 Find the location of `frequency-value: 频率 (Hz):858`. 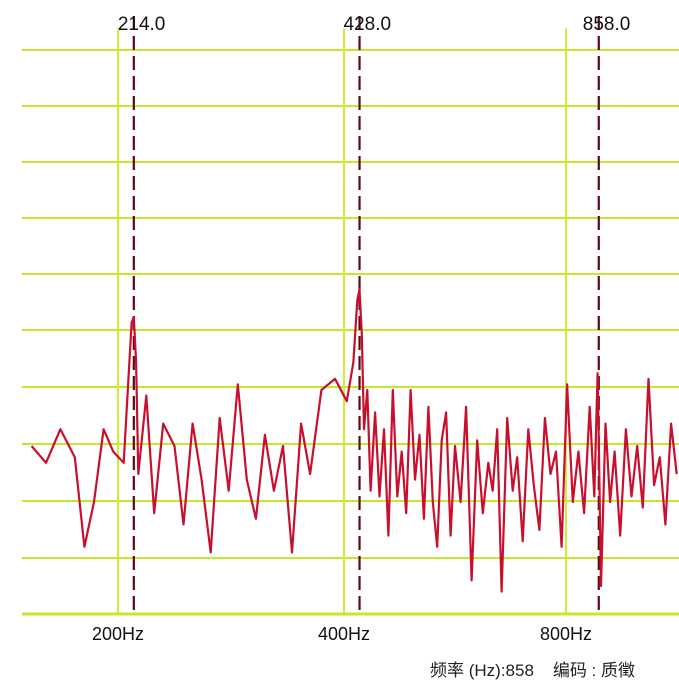

frequency-value: 频率 (Hz):858 is located at coordinates (482, 670).